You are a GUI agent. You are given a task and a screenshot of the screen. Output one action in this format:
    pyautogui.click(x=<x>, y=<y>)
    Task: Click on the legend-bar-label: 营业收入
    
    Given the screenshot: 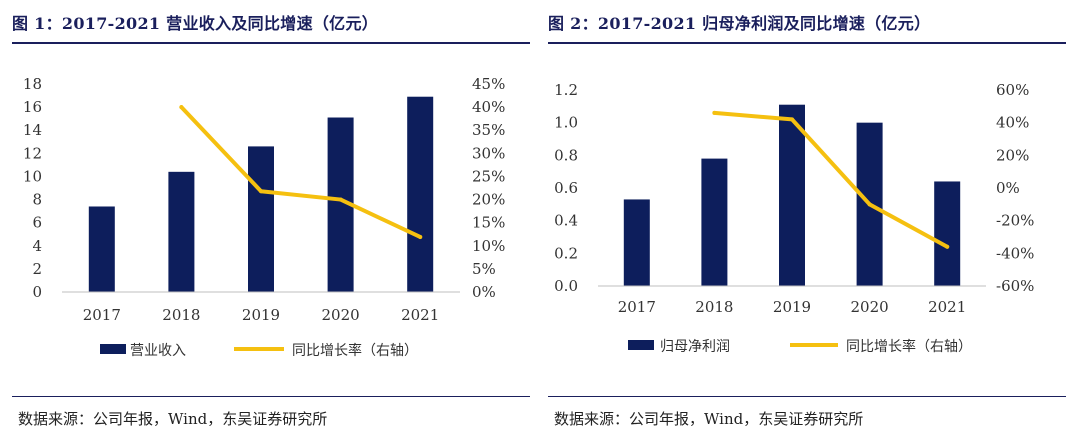 What is the action you would take?
    pyautogui.click(x=158, y=351)
    